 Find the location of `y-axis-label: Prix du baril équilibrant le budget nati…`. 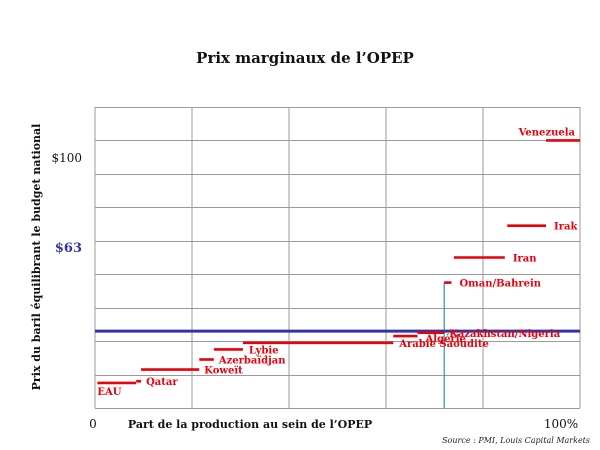

y-axis-label: Prix du baril équilibrant le budget nati… is located at coordinates (36, 257).